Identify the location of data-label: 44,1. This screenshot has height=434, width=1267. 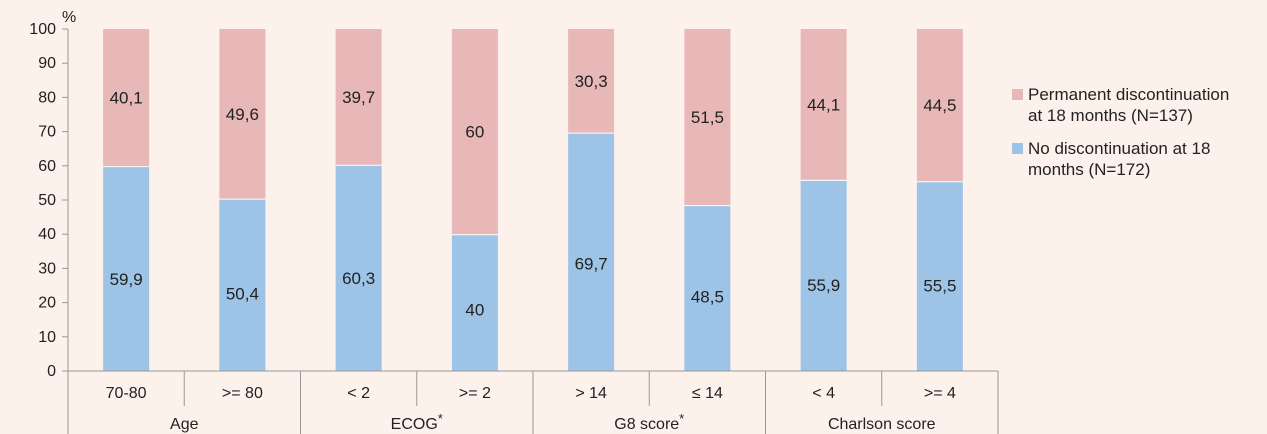
(823, 104).